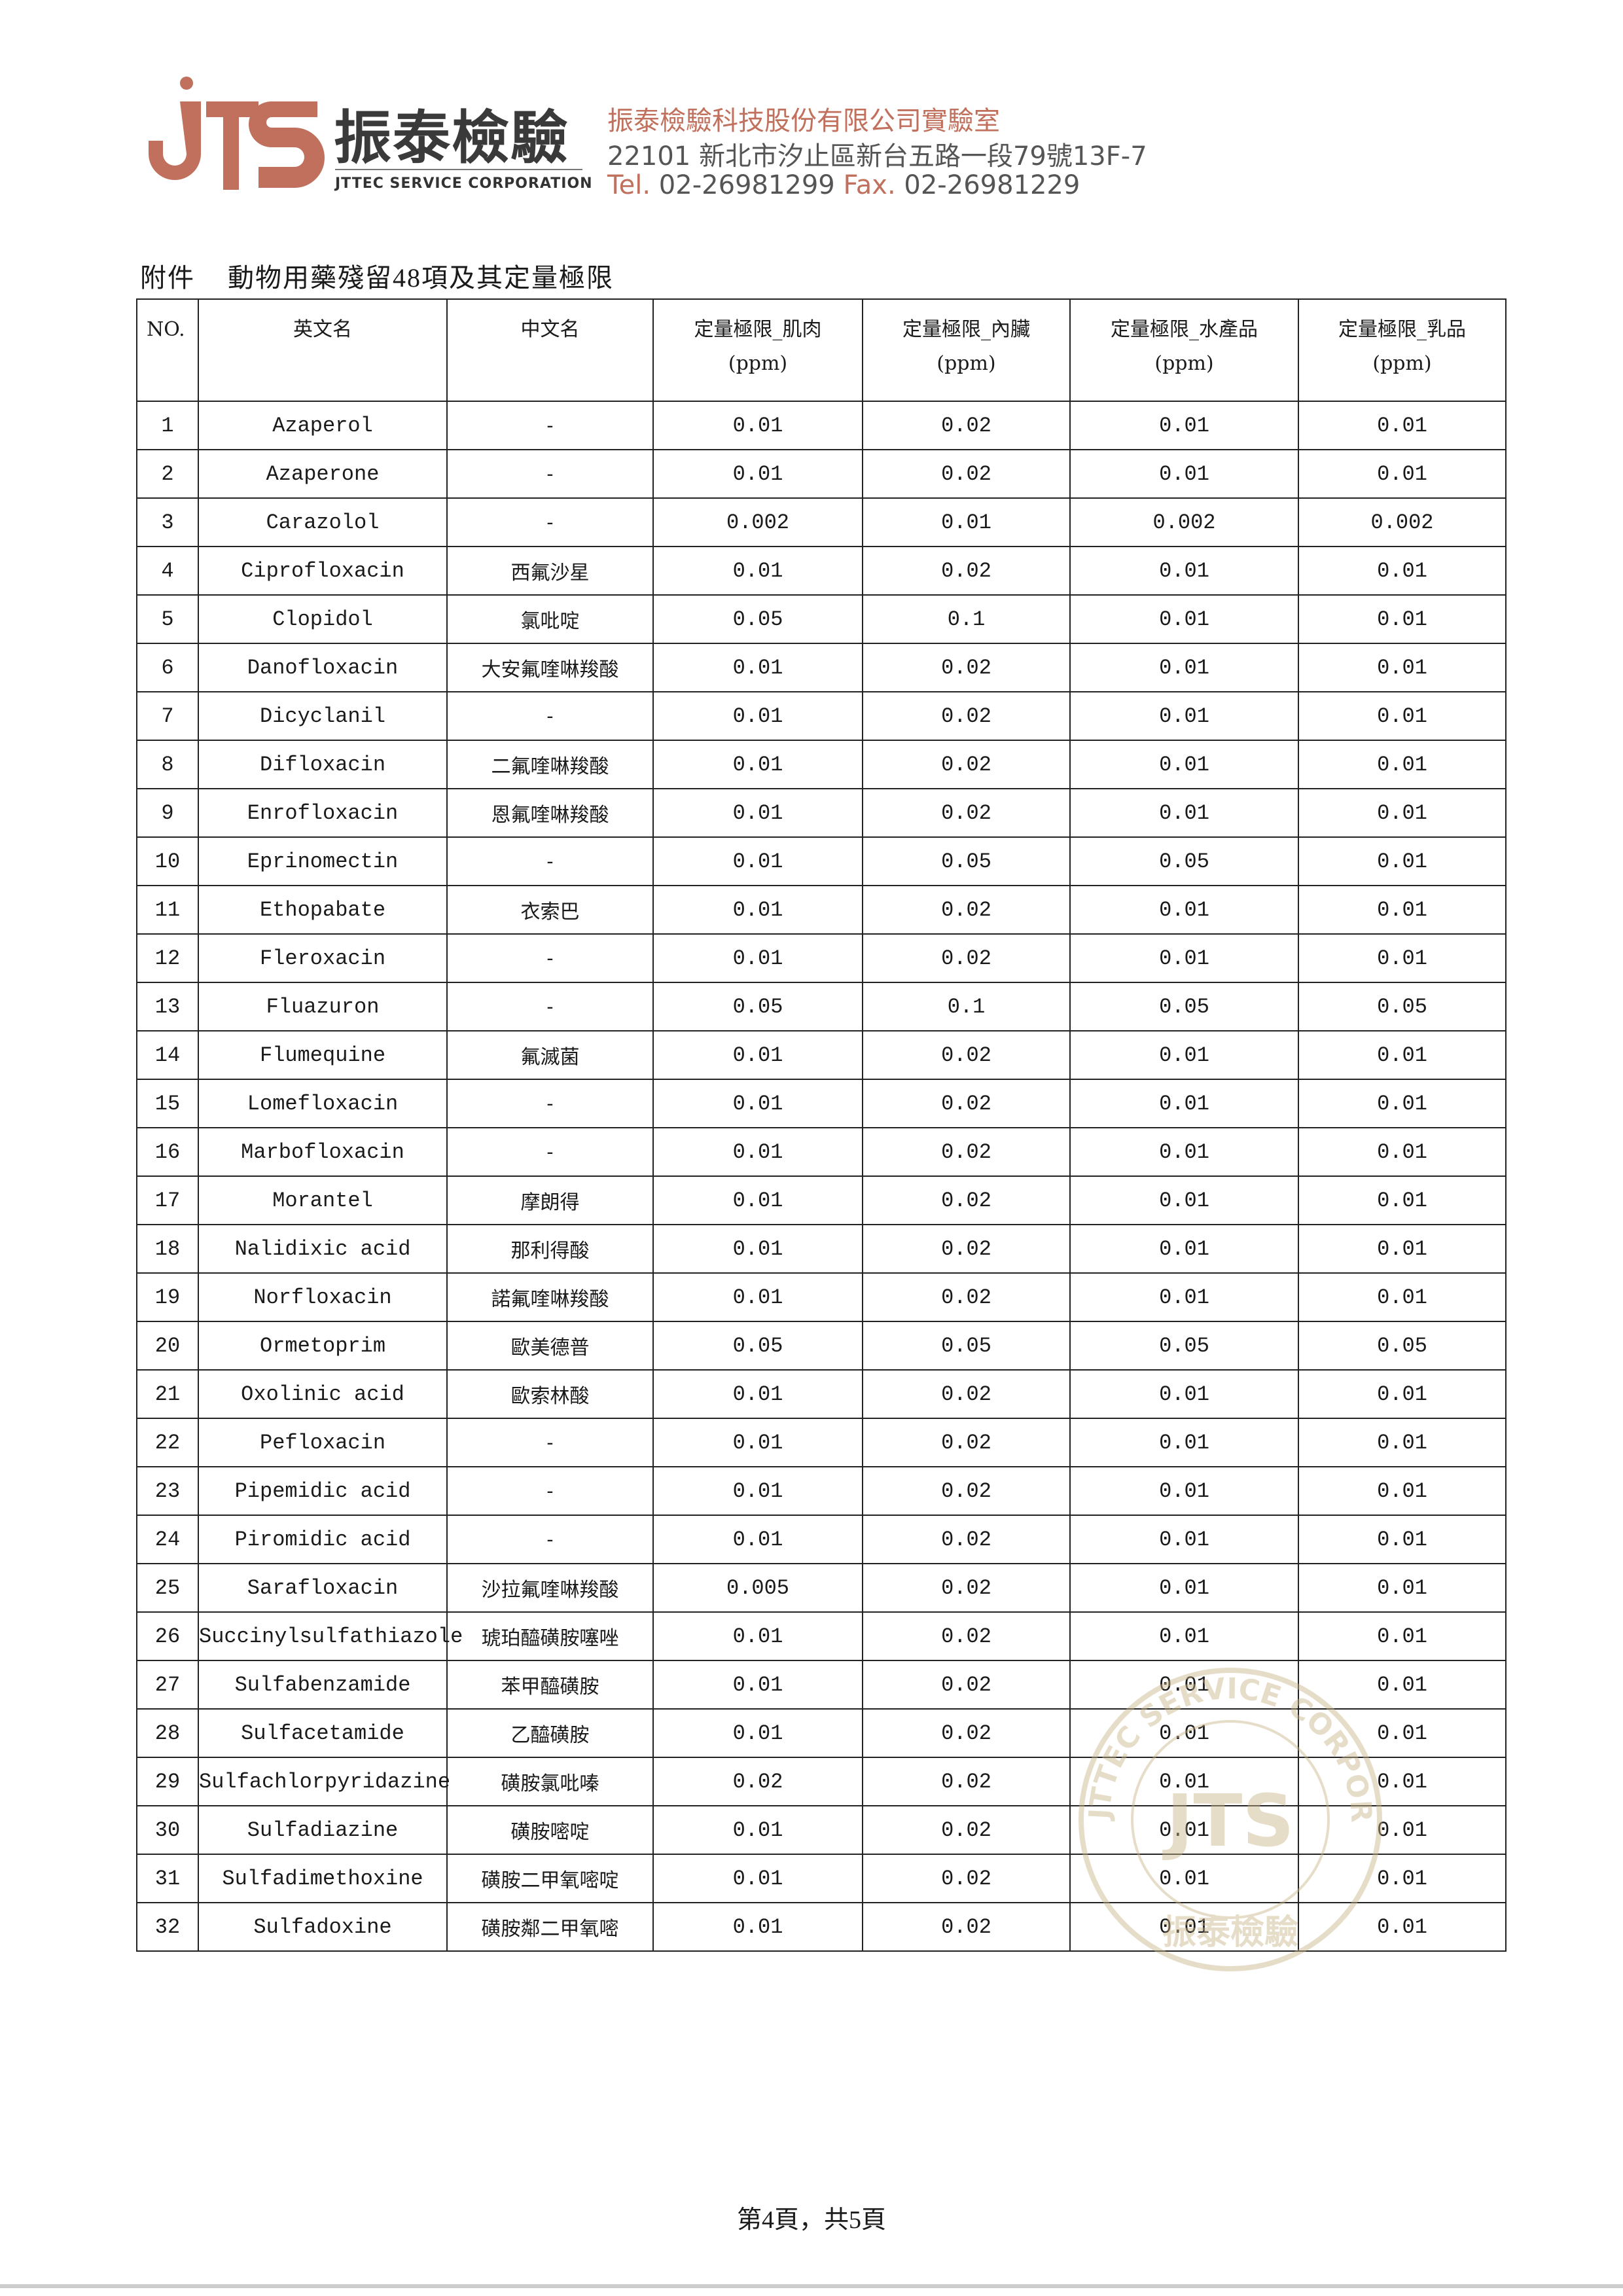 The height and width of the screenshot is (2296, 1623). I want to click on cell-no: 27, so click(167, 1685).